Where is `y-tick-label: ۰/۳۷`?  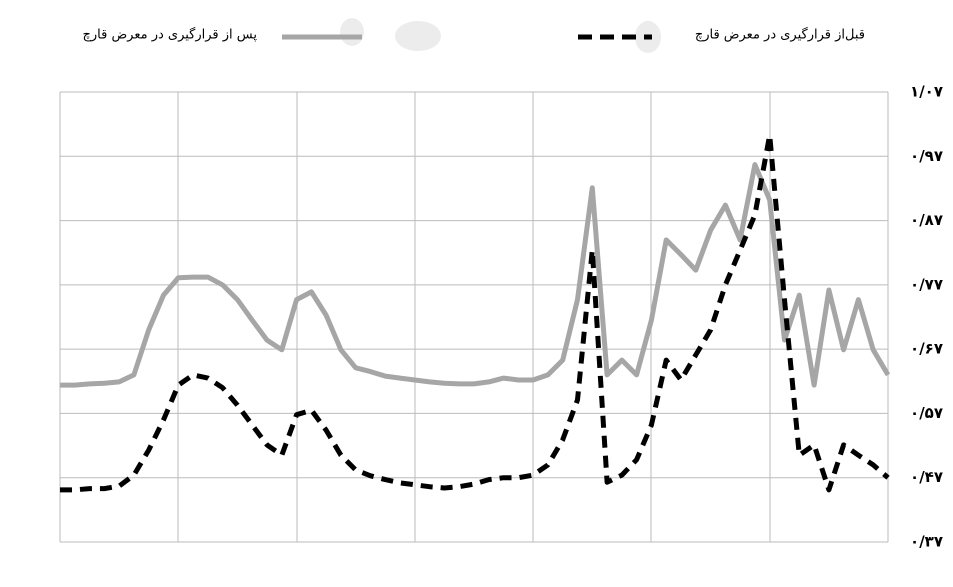
y-tick-label: ۰/۳۷ is located at coordinates (926, 542).